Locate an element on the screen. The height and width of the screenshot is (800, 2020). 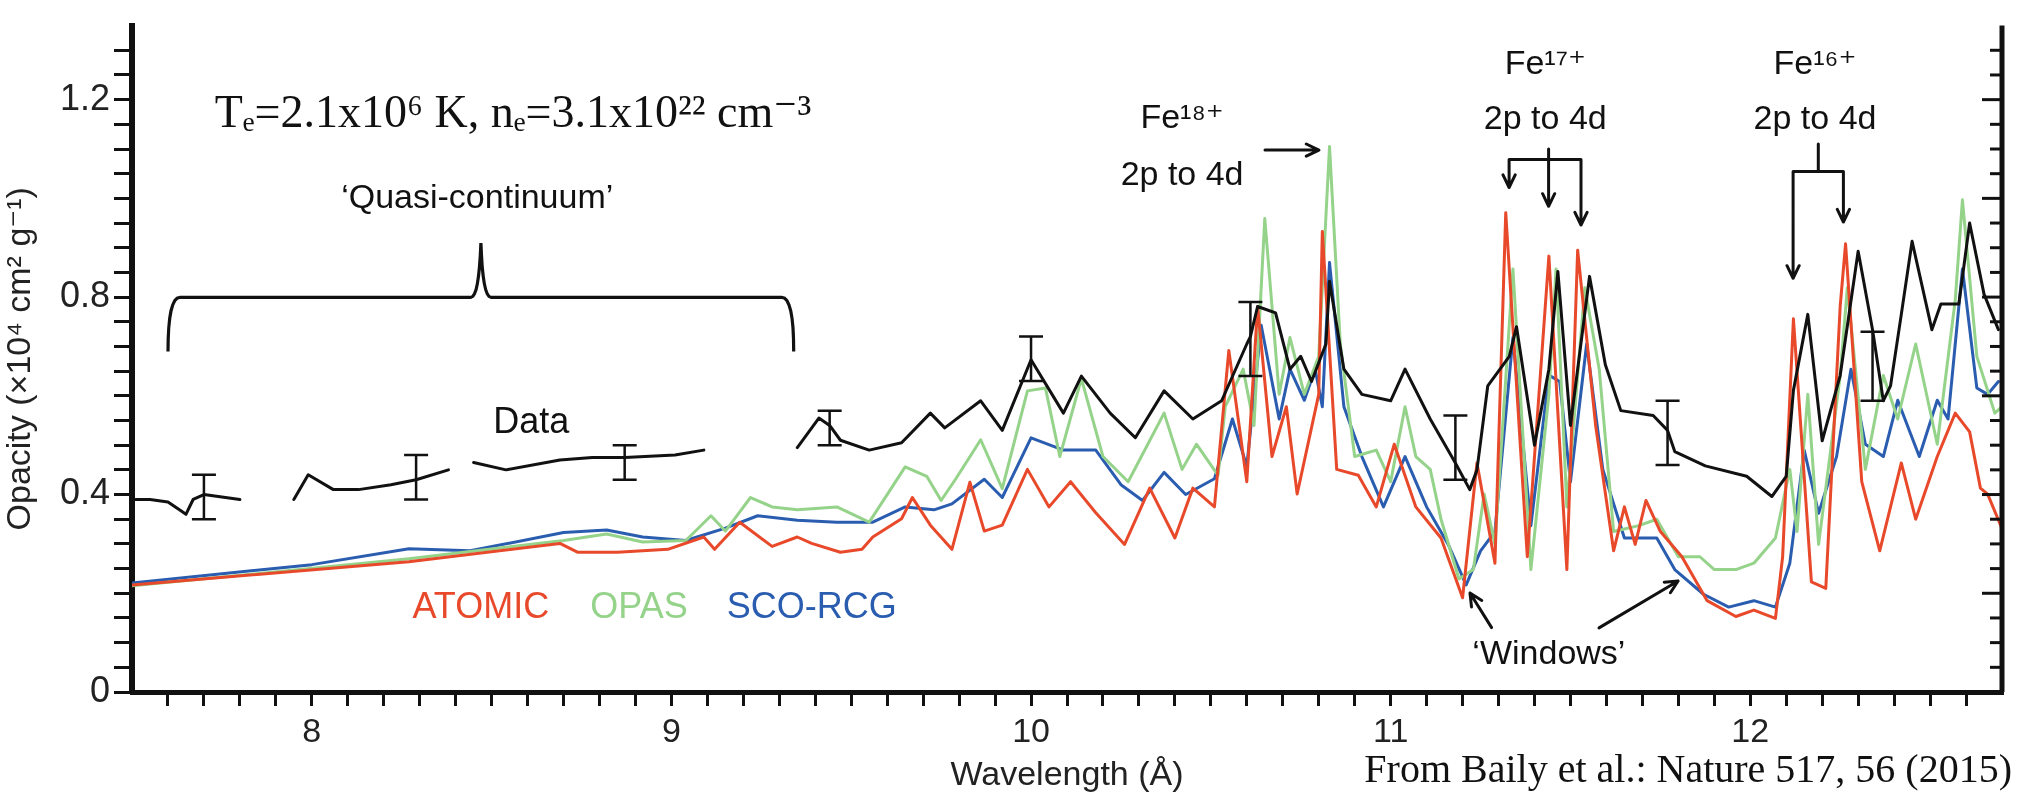
text: Tₑ=2.1x10⁶ K, nₑ=3.1x10²² cm⁻³ is located at coordinates (513, 111).